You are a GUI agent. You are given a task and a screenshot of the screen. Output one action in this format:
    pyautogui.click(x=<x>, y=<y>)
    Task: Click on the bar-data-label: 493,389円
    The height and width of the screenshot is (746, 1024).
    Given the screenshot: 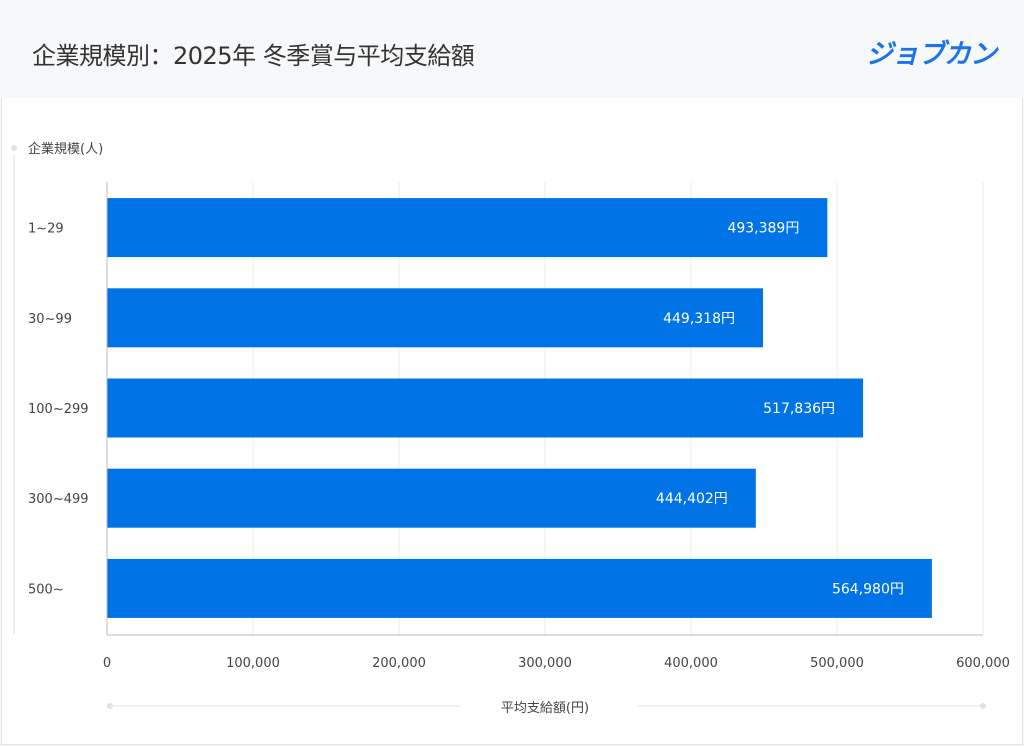 What is the action you would take?
    pyautogui.click(x=763, y=229)
    